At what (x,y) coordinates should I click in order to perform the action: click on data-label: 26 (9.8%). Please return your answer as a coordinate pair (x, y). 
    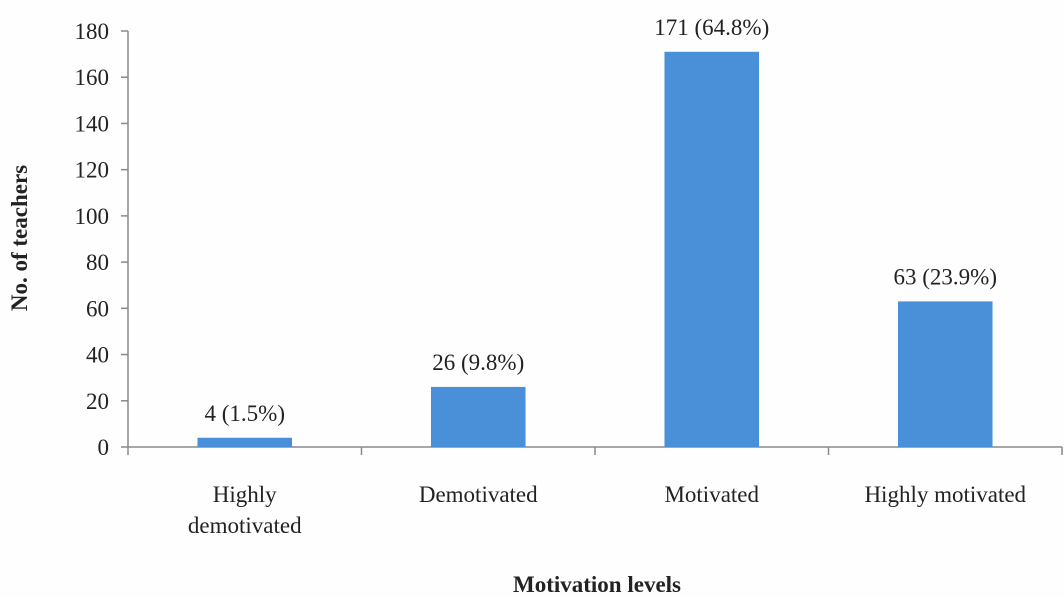
    Looking at the image, I should click on (478, 362).